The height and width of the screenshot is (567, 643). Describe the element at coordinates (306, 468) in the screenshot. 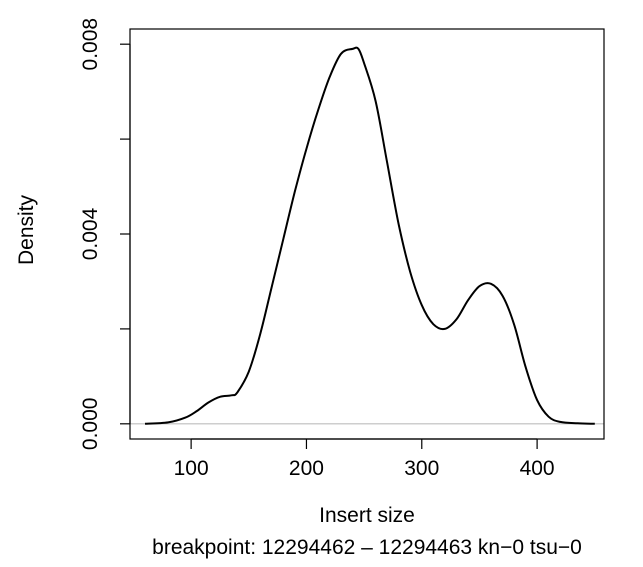

I see `x-tick-label: 200` at that location.